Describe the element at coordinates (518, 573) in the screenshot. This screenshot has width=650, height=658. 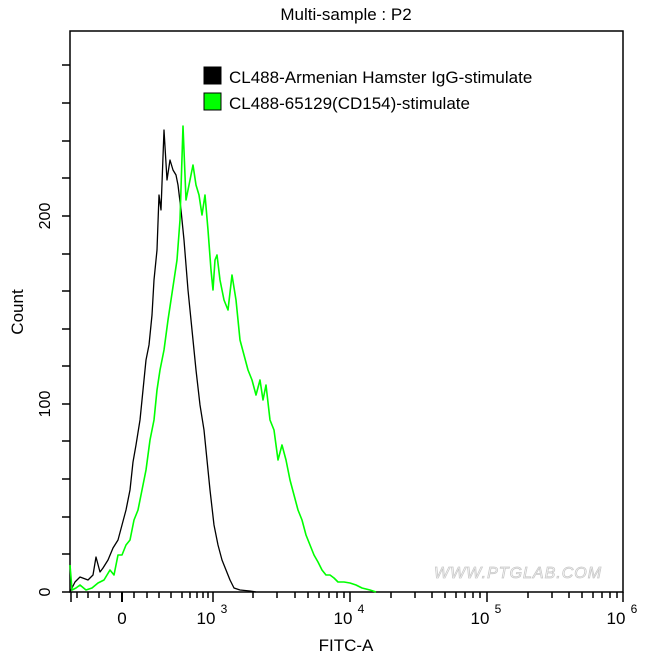
I see `watermark-text: WWW.PTGLAB.COM` at that location.